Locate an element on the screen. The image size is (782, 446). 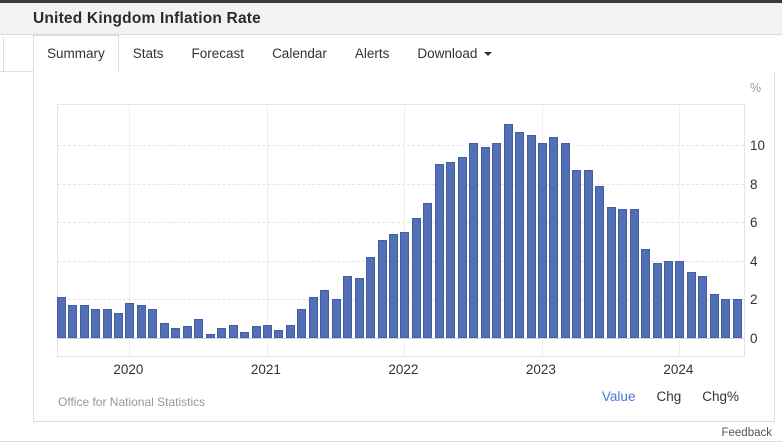
mode-link-chg: Chg is located at coordinates (669, 396).